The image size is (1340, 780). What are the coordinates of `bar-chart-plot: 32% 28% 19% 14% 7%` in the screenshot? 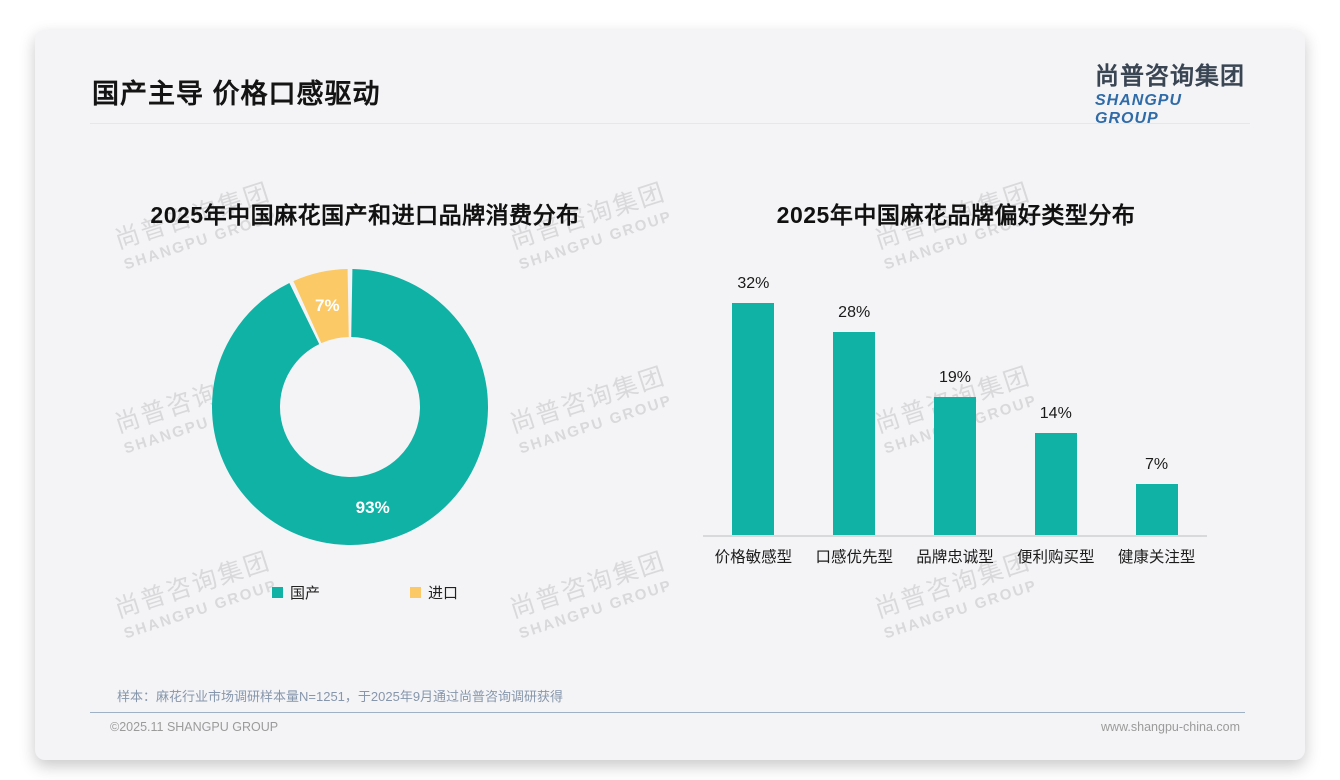 It's located at (955, 405).